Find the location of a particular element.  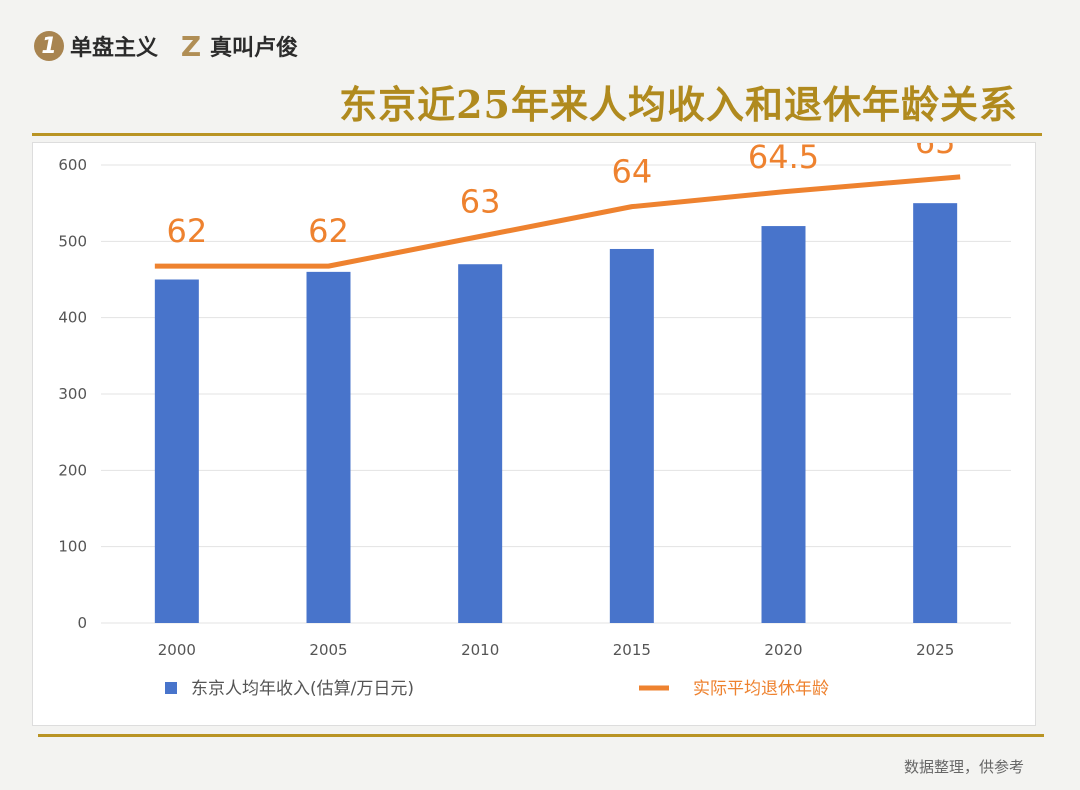

x-tick-label: 2005 is located at coordinates (328, 650).